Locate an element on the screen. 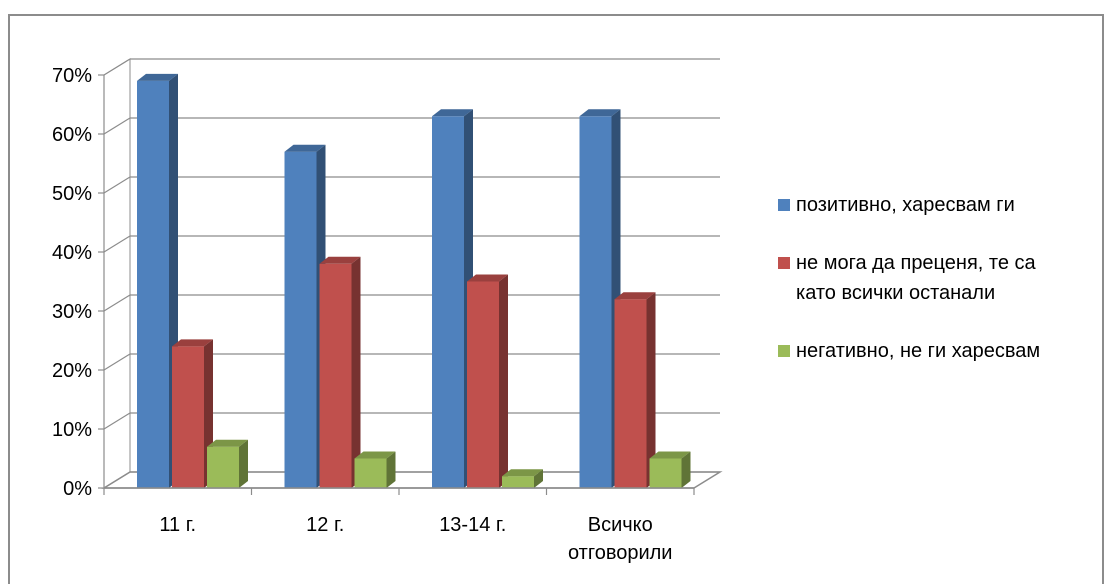 The height and width of the screenshot is (584, 1112). chart-side-wall is located at coordinates (117, 273).